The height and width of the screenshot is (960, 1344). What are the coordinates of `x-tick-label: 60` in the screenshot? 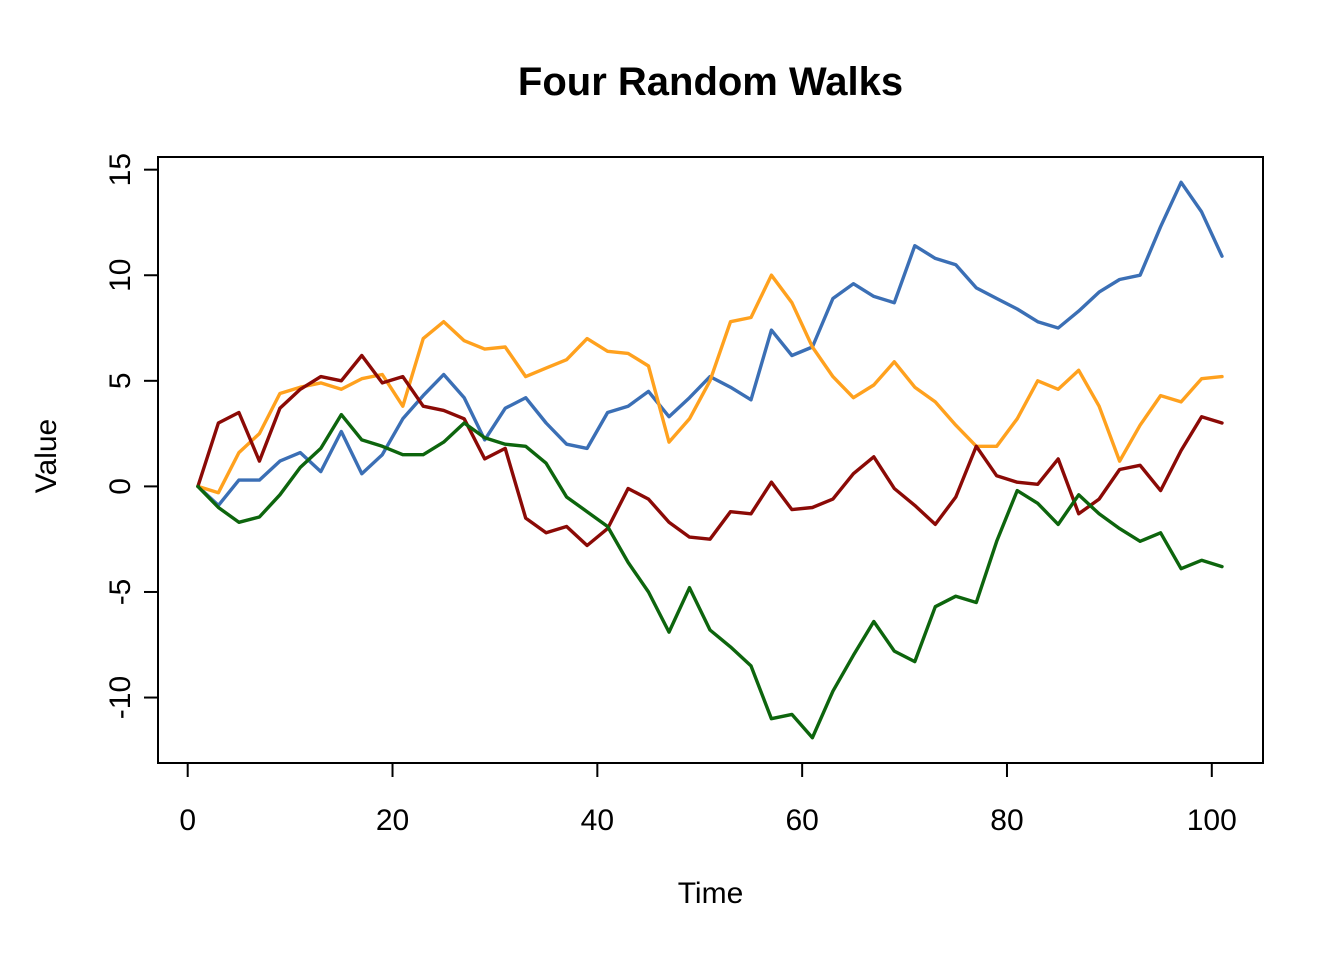 It's located at (801, 820).